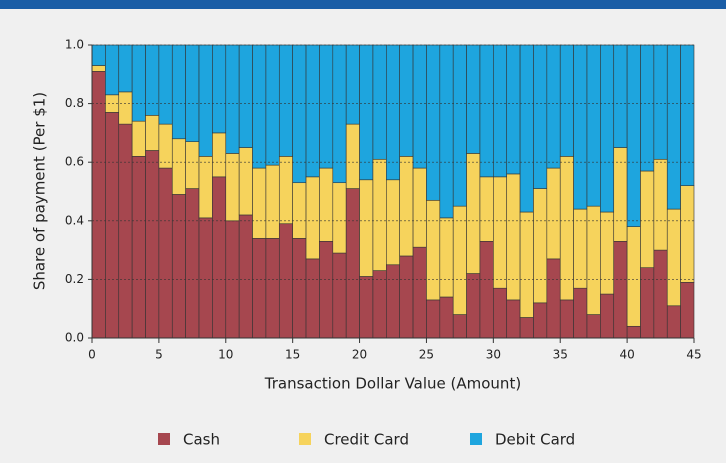 Image resolution: width=726 pixels, height=467 pixels. What do you see at coordinates (40, 191) in the screenshot?
I see `y-axis-title: Share of payment (Per $1)` at bounding box center [40, 191].